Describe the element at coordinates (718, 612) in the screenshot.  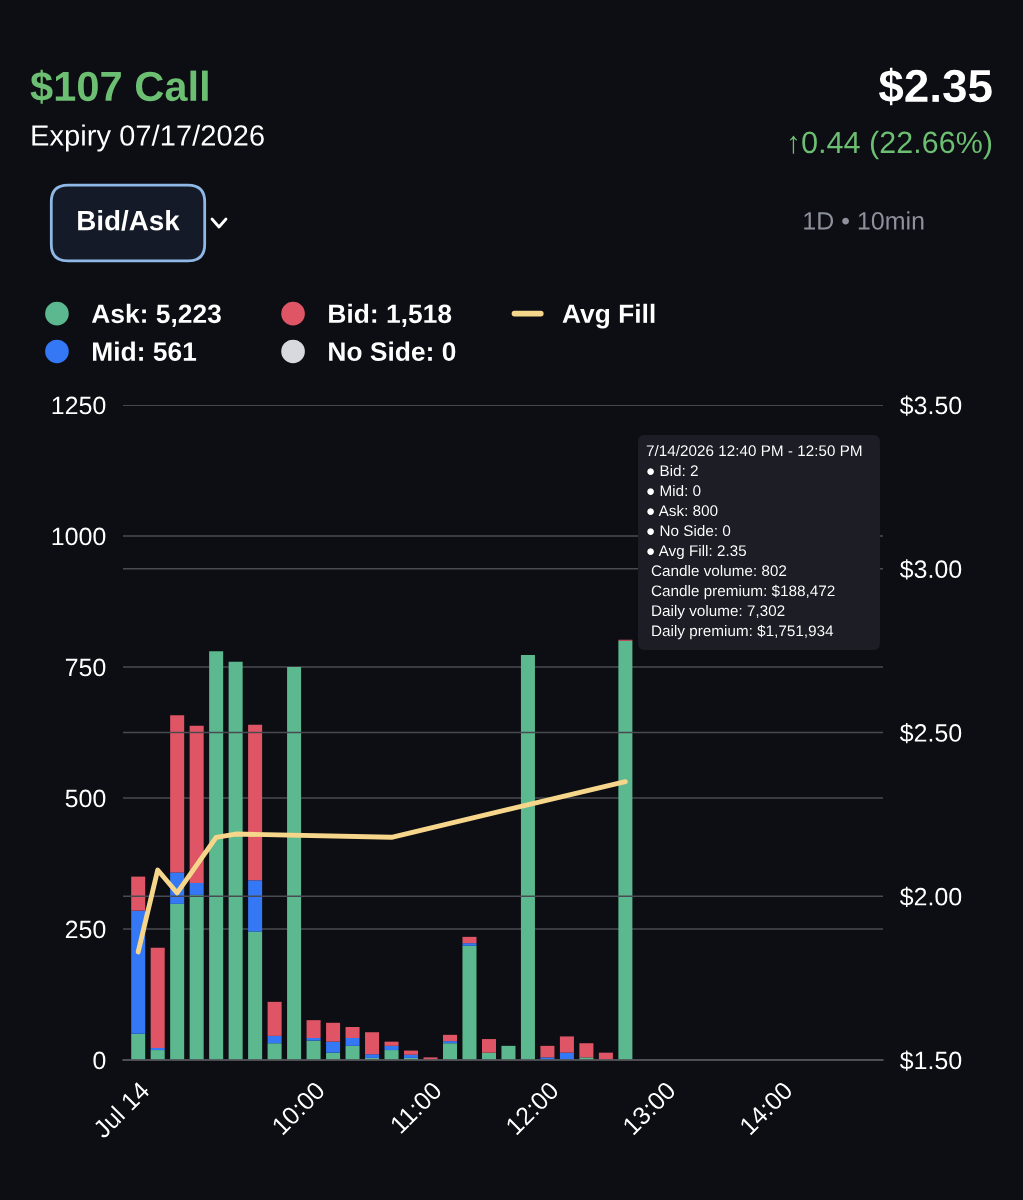
I see `annotation: Daily volume: 7,302` at that location.